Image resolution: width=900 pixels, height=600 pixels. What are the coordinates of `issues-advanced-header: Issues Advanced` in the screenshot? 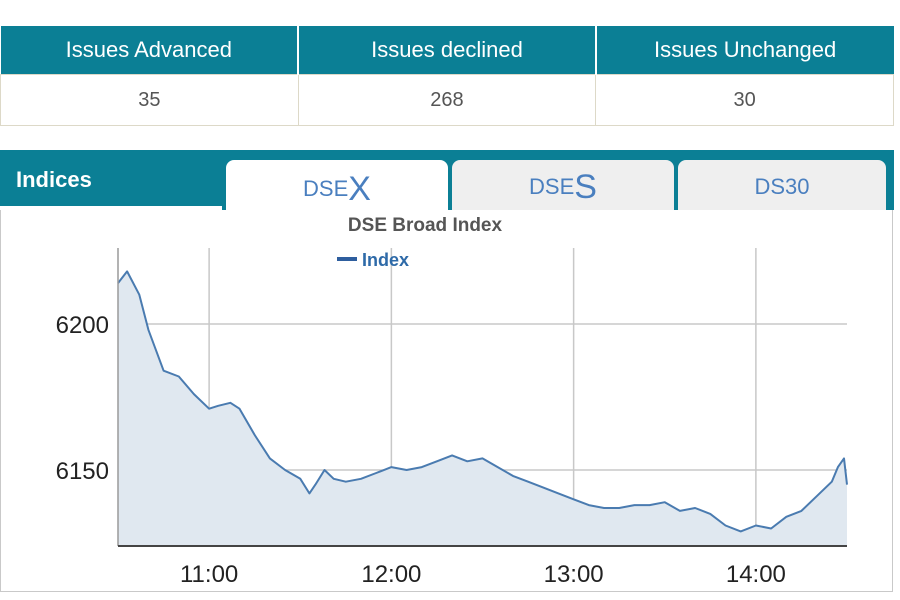 It's located at (150, 50).